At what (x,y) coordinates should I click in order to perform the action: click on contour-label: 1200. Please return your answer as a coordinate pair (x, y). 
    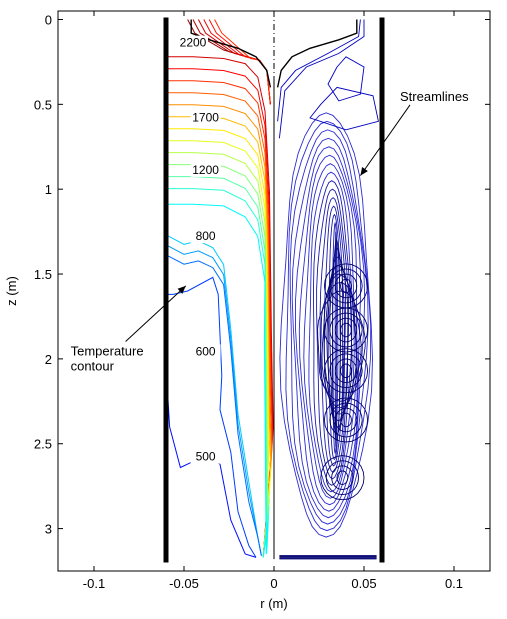
    Looking at the image, I should click on (205, 170).